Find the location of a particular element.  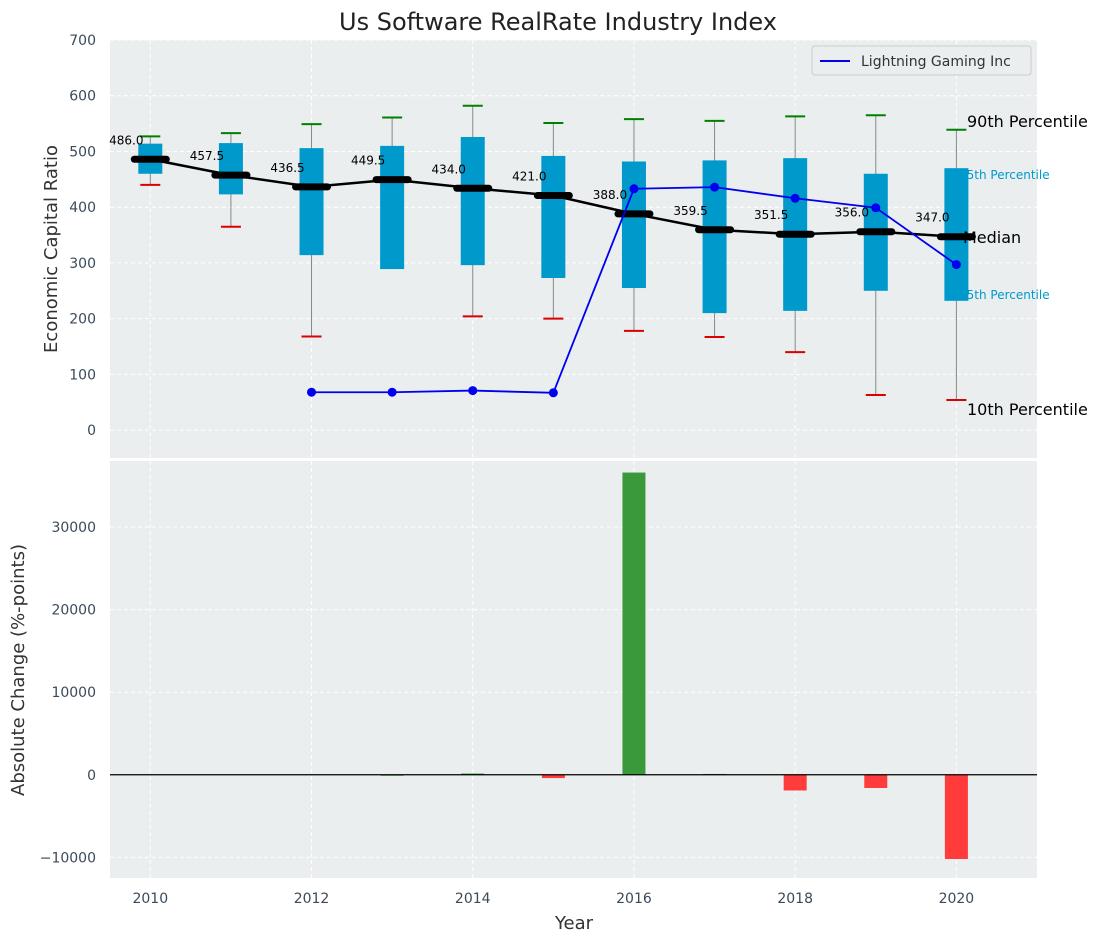

bottom-y-axis-label: Absolute Change (%-points) is located at coordinates (18, 670).